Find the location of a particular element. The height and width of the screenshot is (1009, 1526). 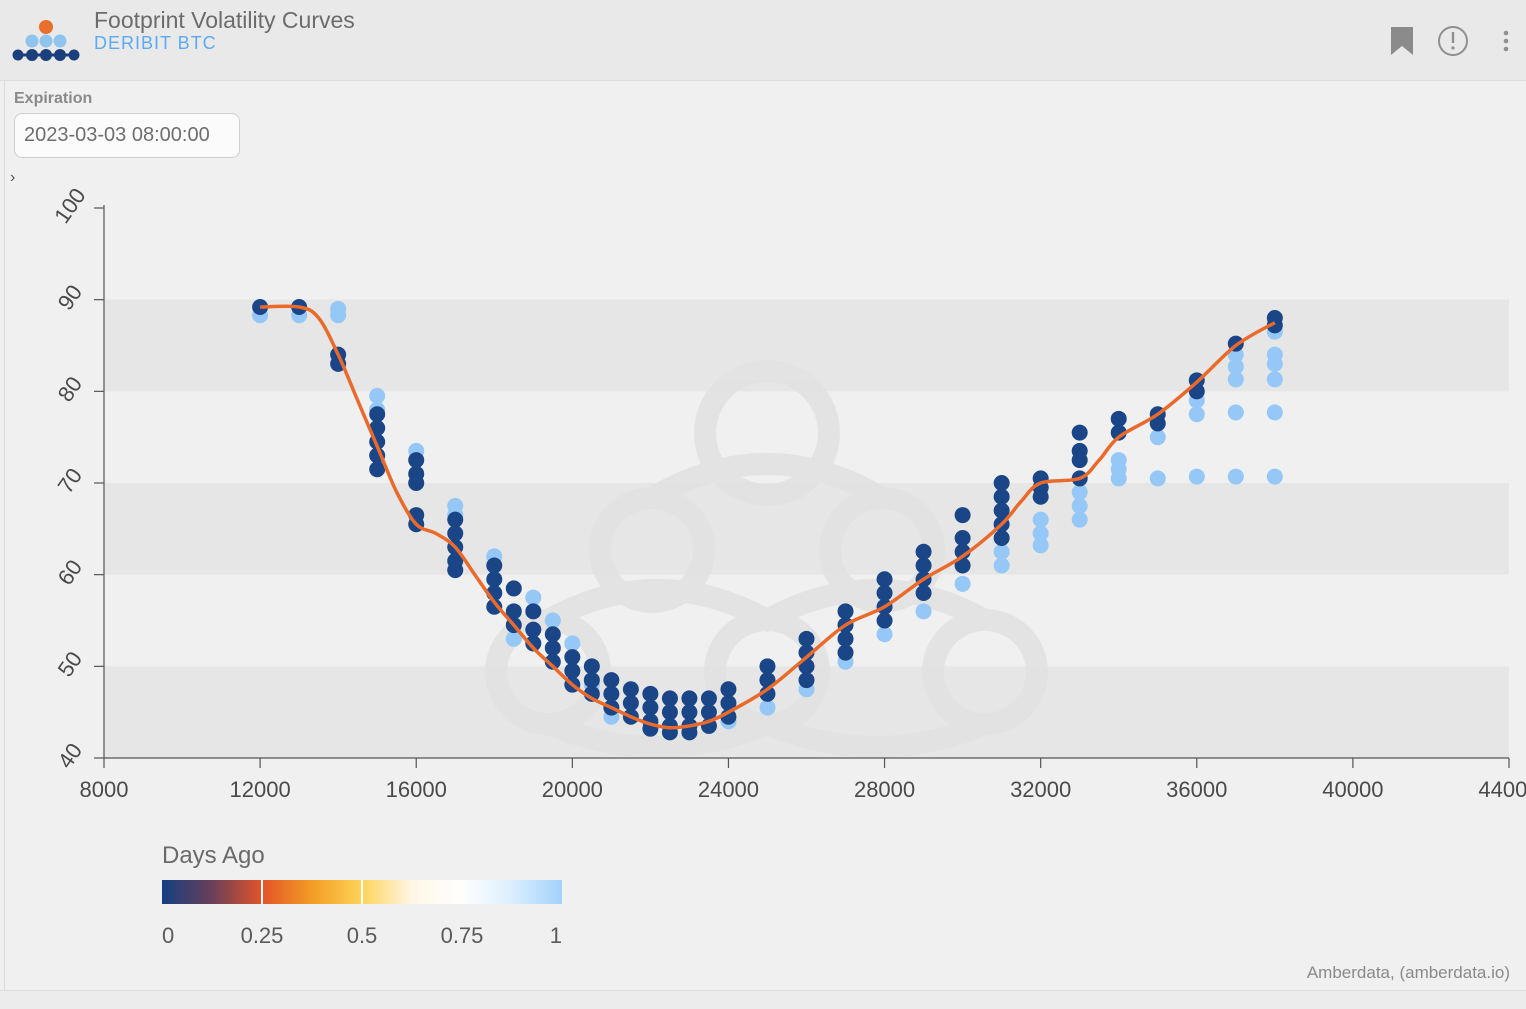

bookmark-icon is located at coordinates (1402, 41).